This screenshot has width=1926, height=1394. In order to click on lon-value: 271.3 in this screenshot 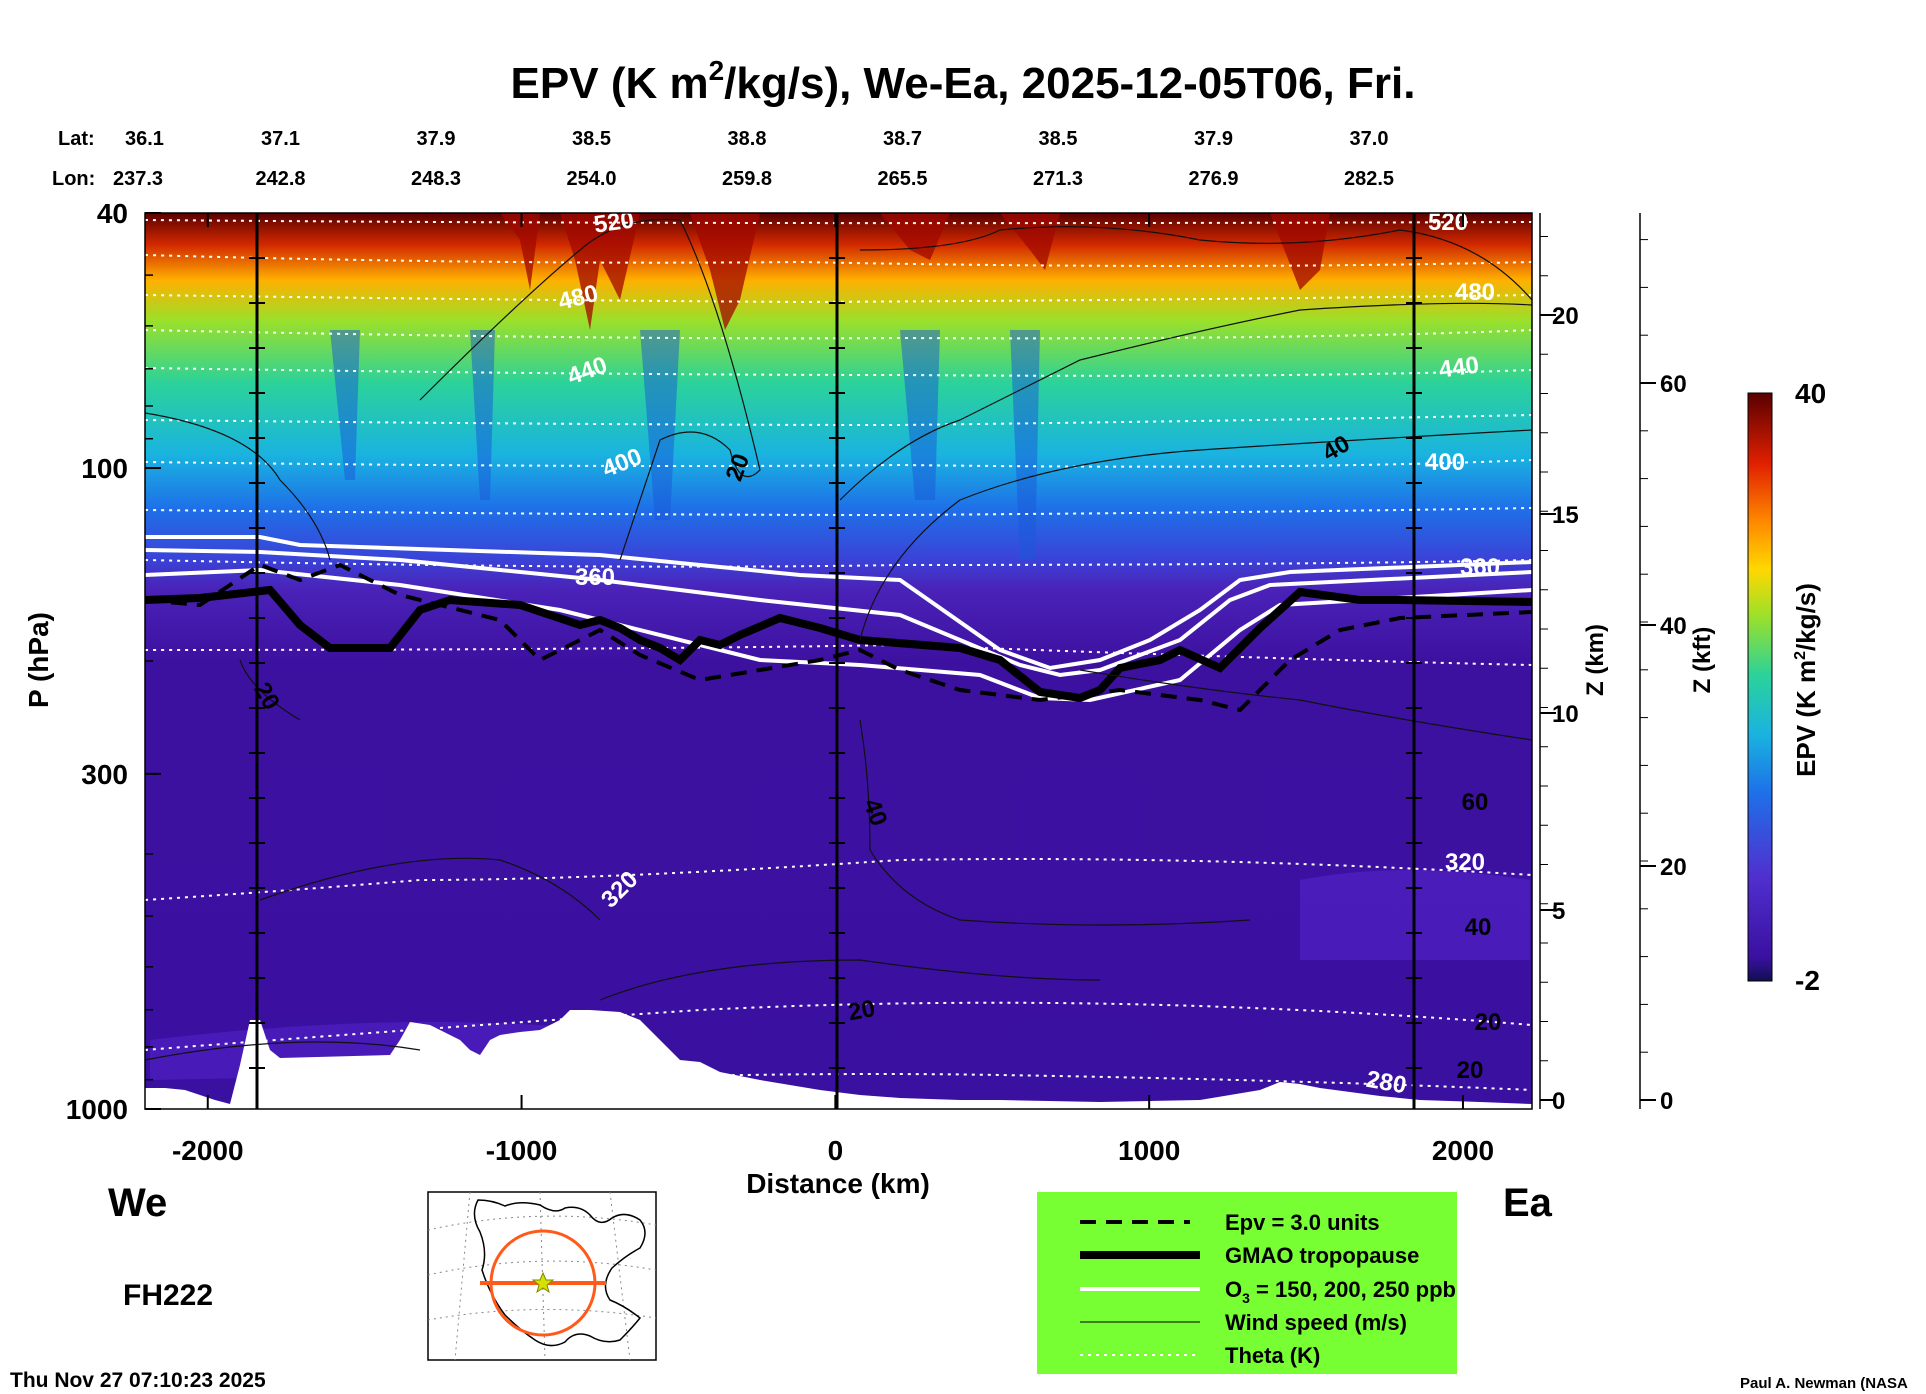, I will do `click(1058, 179)`.